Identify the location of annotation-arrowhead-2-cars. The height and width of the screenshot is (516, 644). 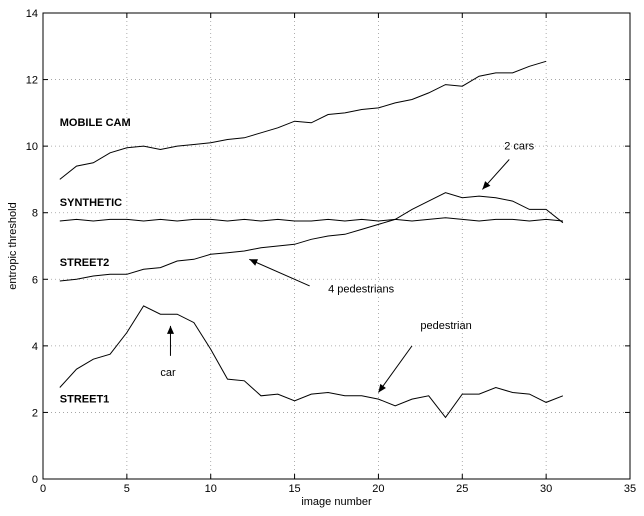
(486, 185).